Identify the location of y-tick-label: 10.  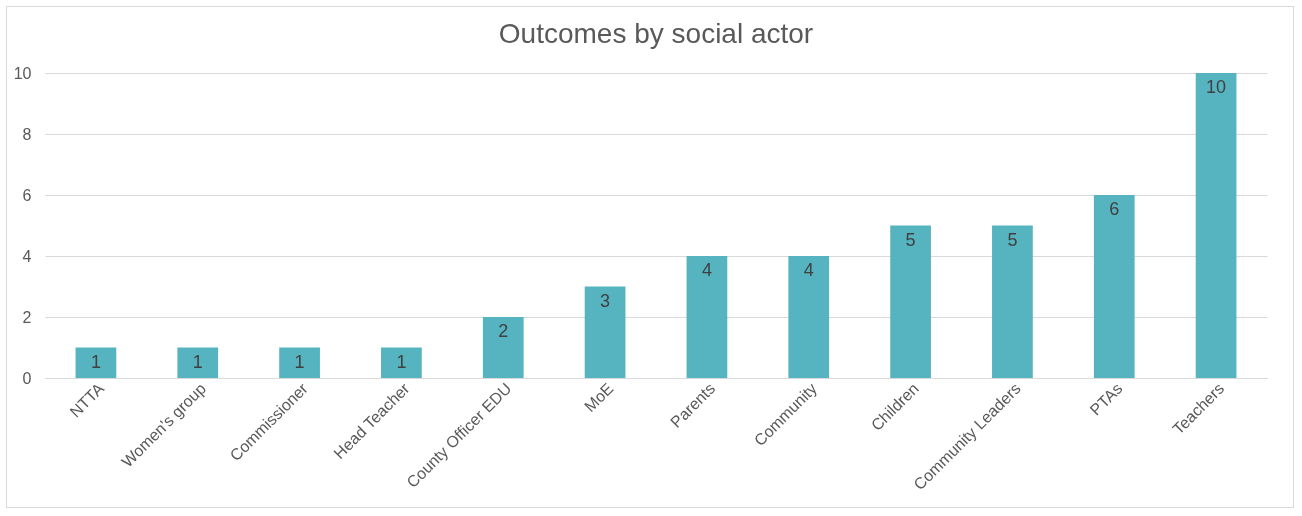
(22, 73).